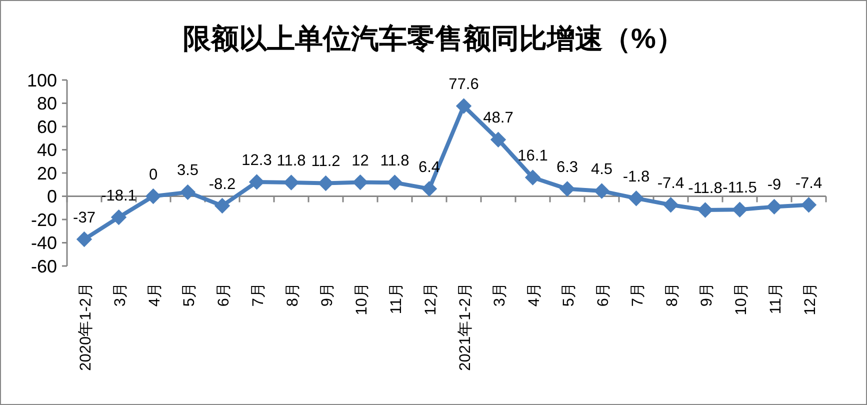  Describe the element at coordinates (705, 188) in the screenshot. I see `data-label: -11.8` at that location.